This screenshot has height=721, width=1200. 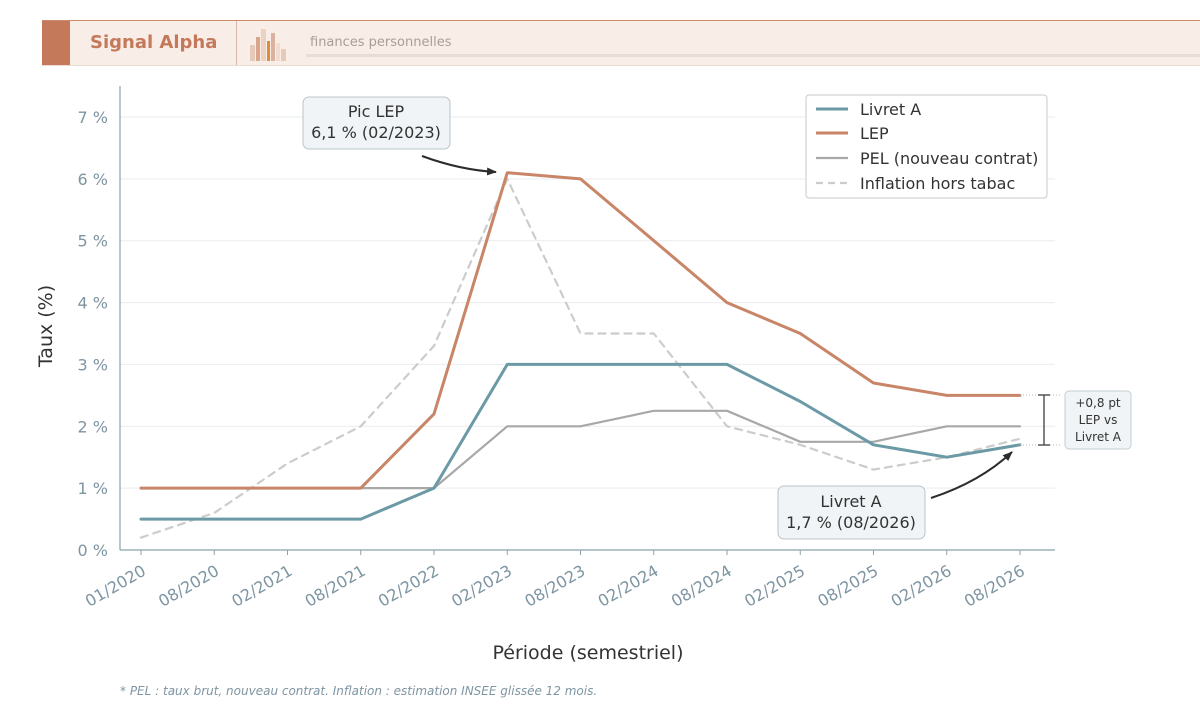 What do you see at coordinates (93, 334) in the screenshot?
I see `y-tick-labels: 0 % 1 % 2 % 3 % 4 % 5 % 6 % 7 %` at bounding box center [93, 334].